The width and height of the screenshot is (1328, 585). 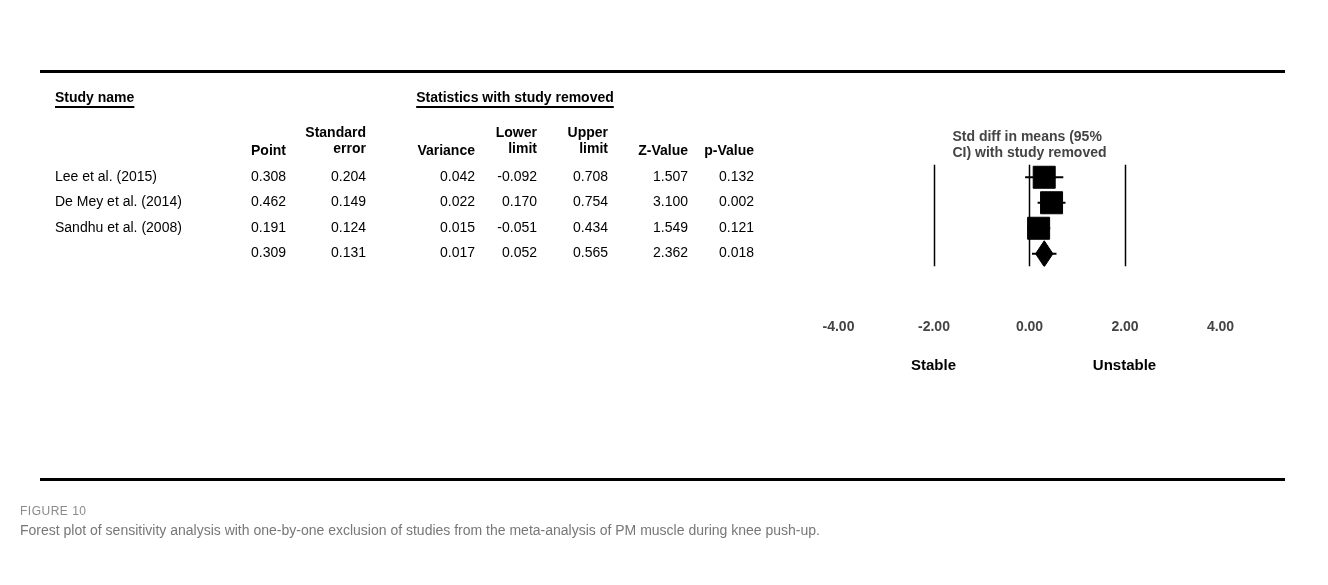 I want to click on text: 0.052, so click(x=519, y=252).